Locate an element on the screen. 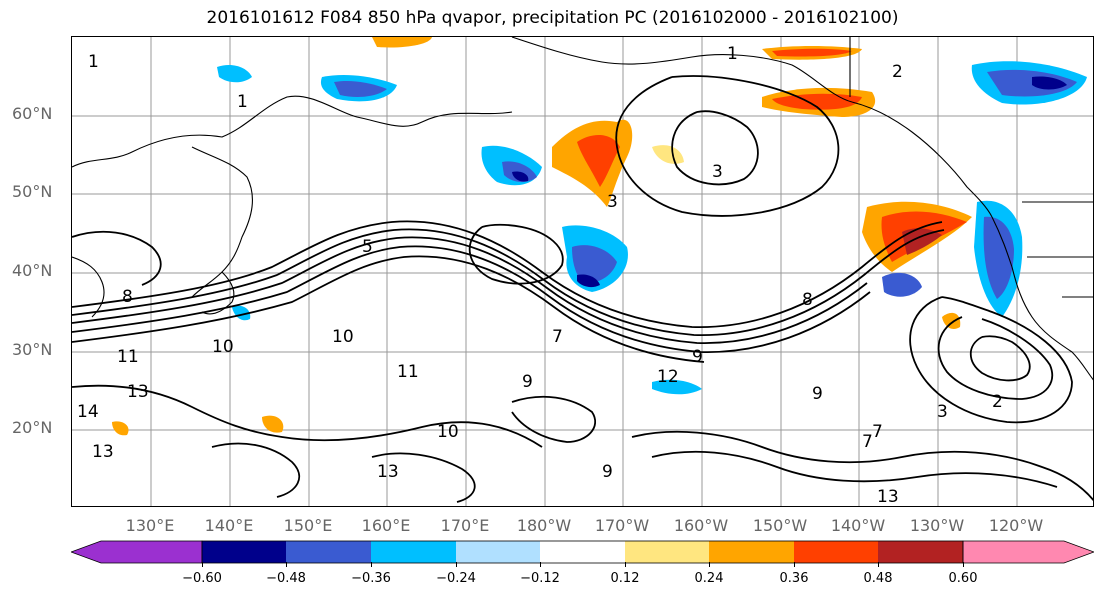 Image resolution: width=1105 pixels, height=601 pixels. lon-label-140w: 140°W is located at coordinates (858, 525).